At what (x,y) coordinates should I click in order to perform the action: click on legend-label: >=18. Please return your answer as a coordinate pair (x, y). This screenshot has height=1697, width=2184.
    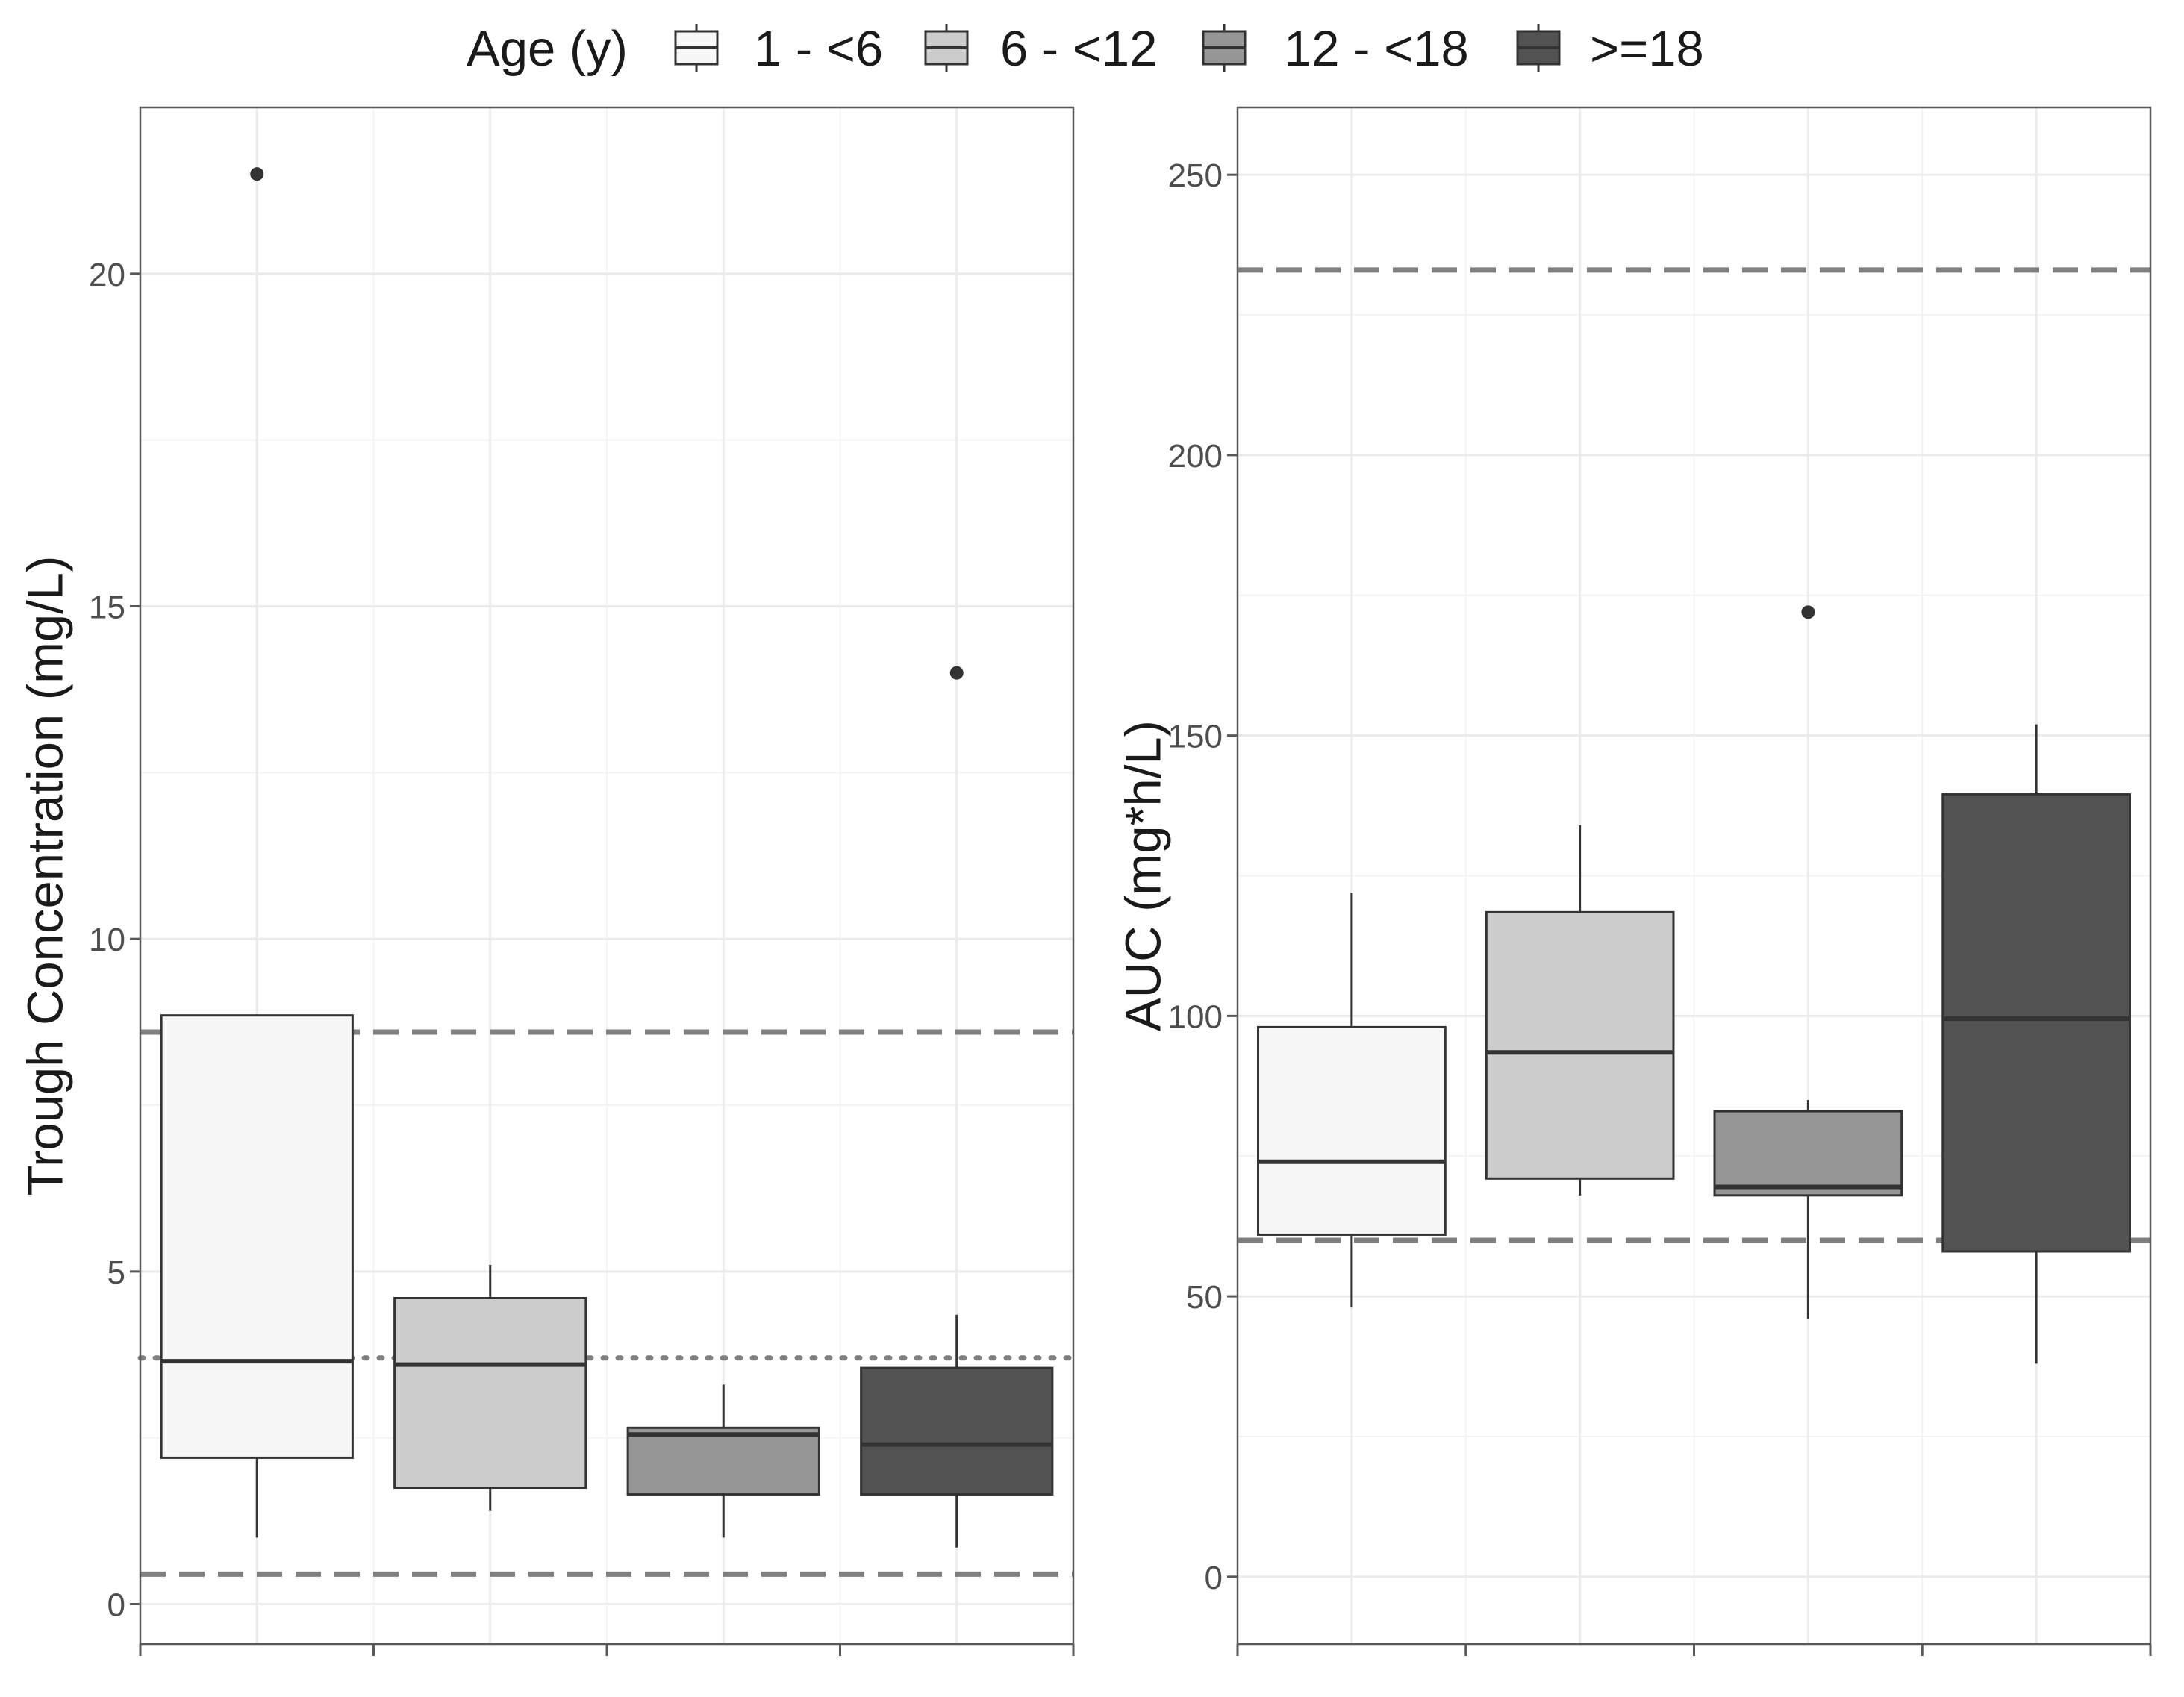
    Looking at the image, I should click on (1647, 49).